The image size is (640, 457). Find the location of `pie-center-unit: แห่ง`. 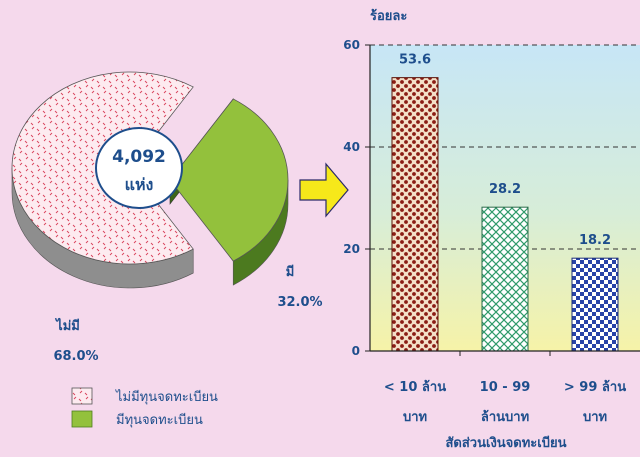

pie-center-unit: แห่ง is located at coordinates (139, 184).